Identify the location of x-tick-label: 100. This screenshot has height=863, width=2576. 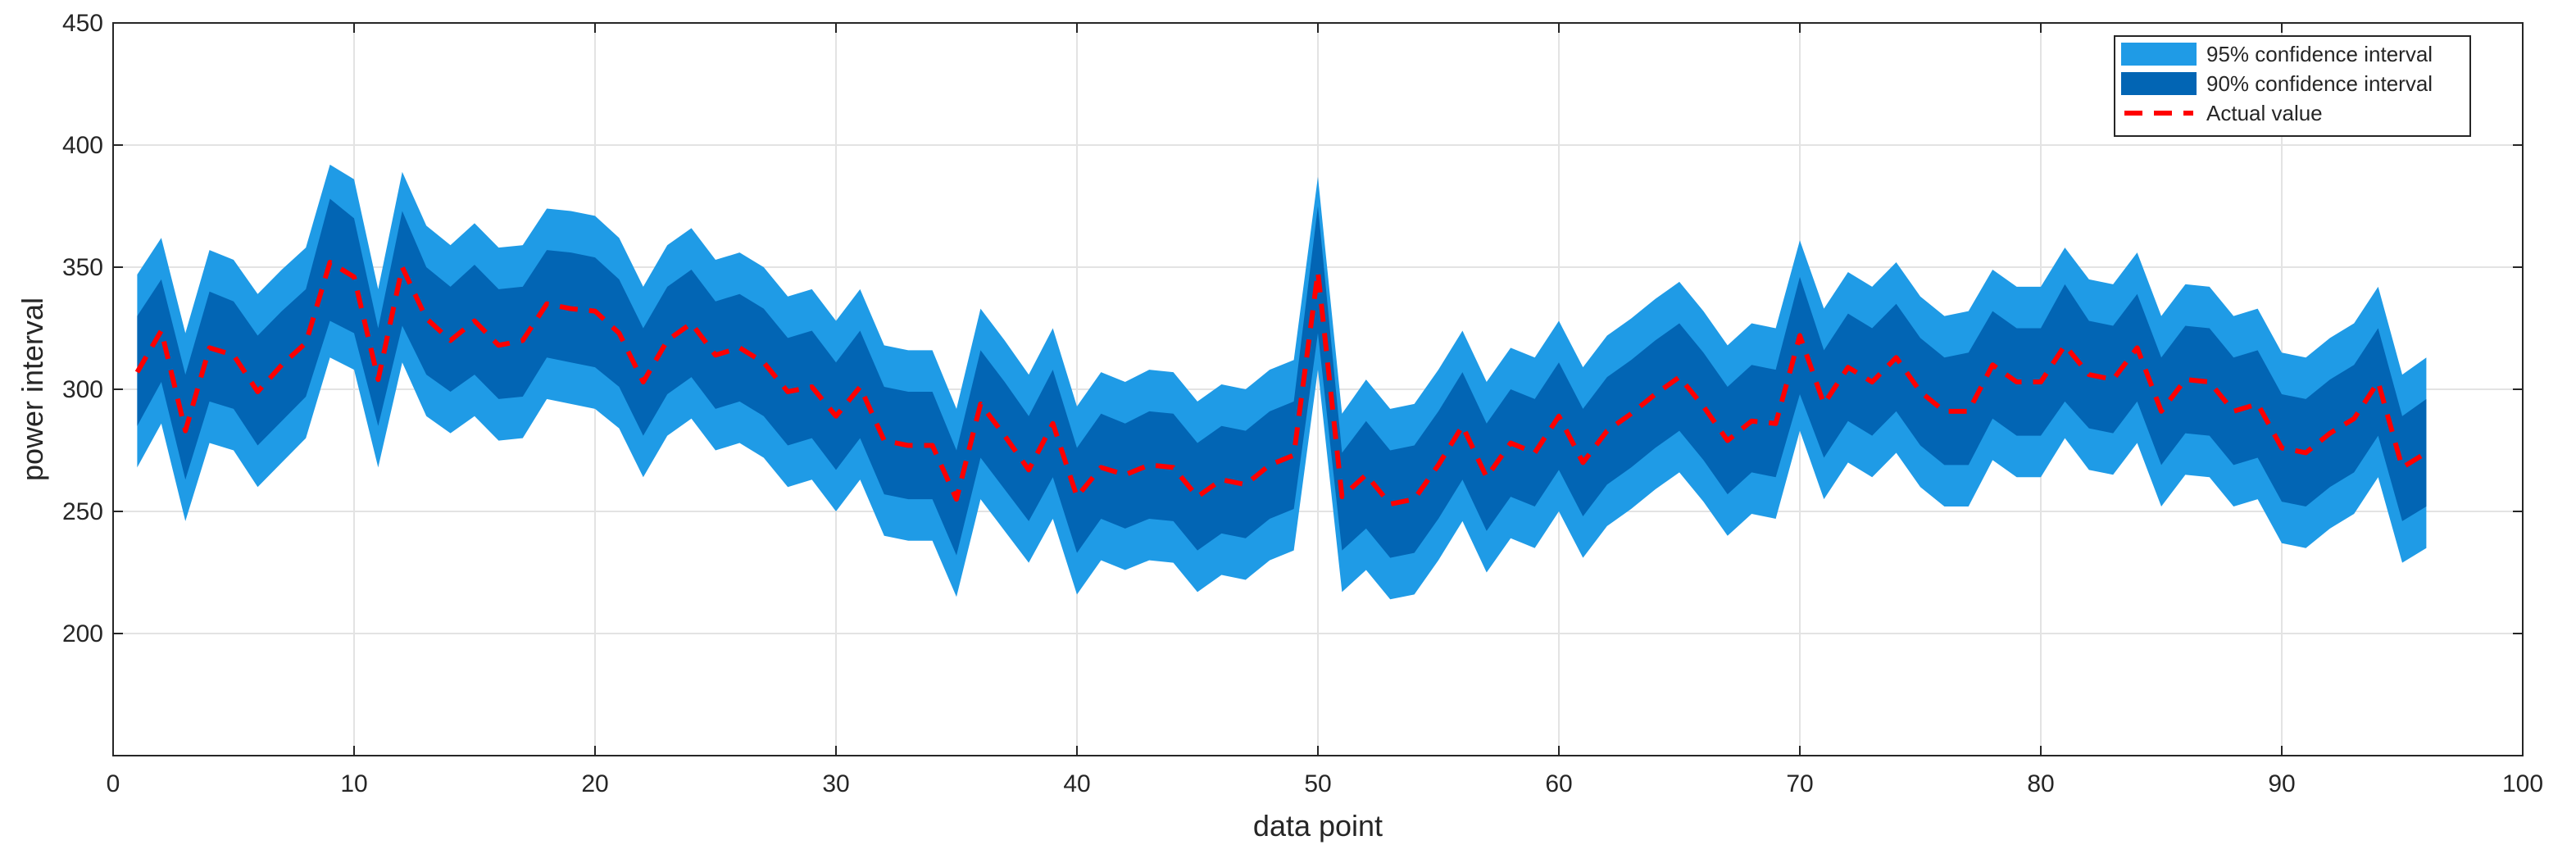
(2522, 783).